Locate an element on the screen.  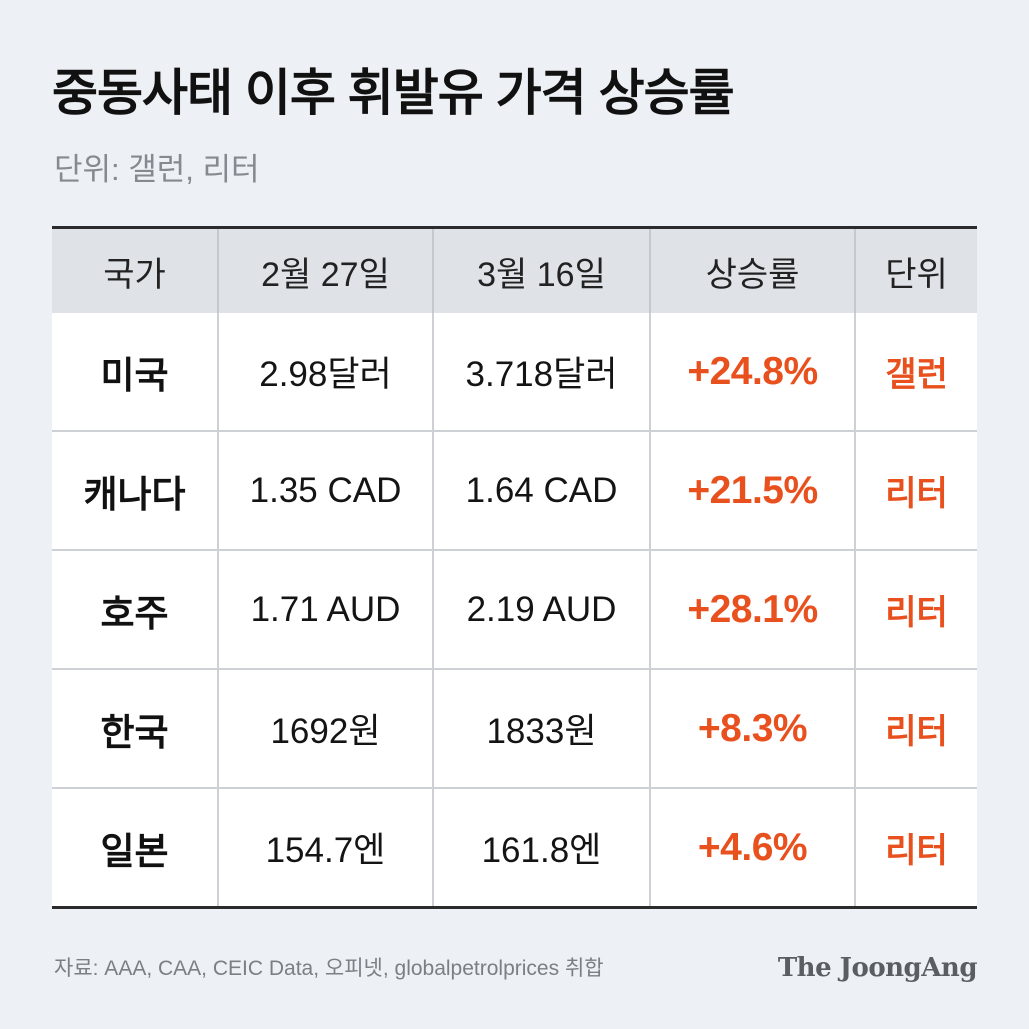
header-country: 국가 is located at coordinates (135, 270).